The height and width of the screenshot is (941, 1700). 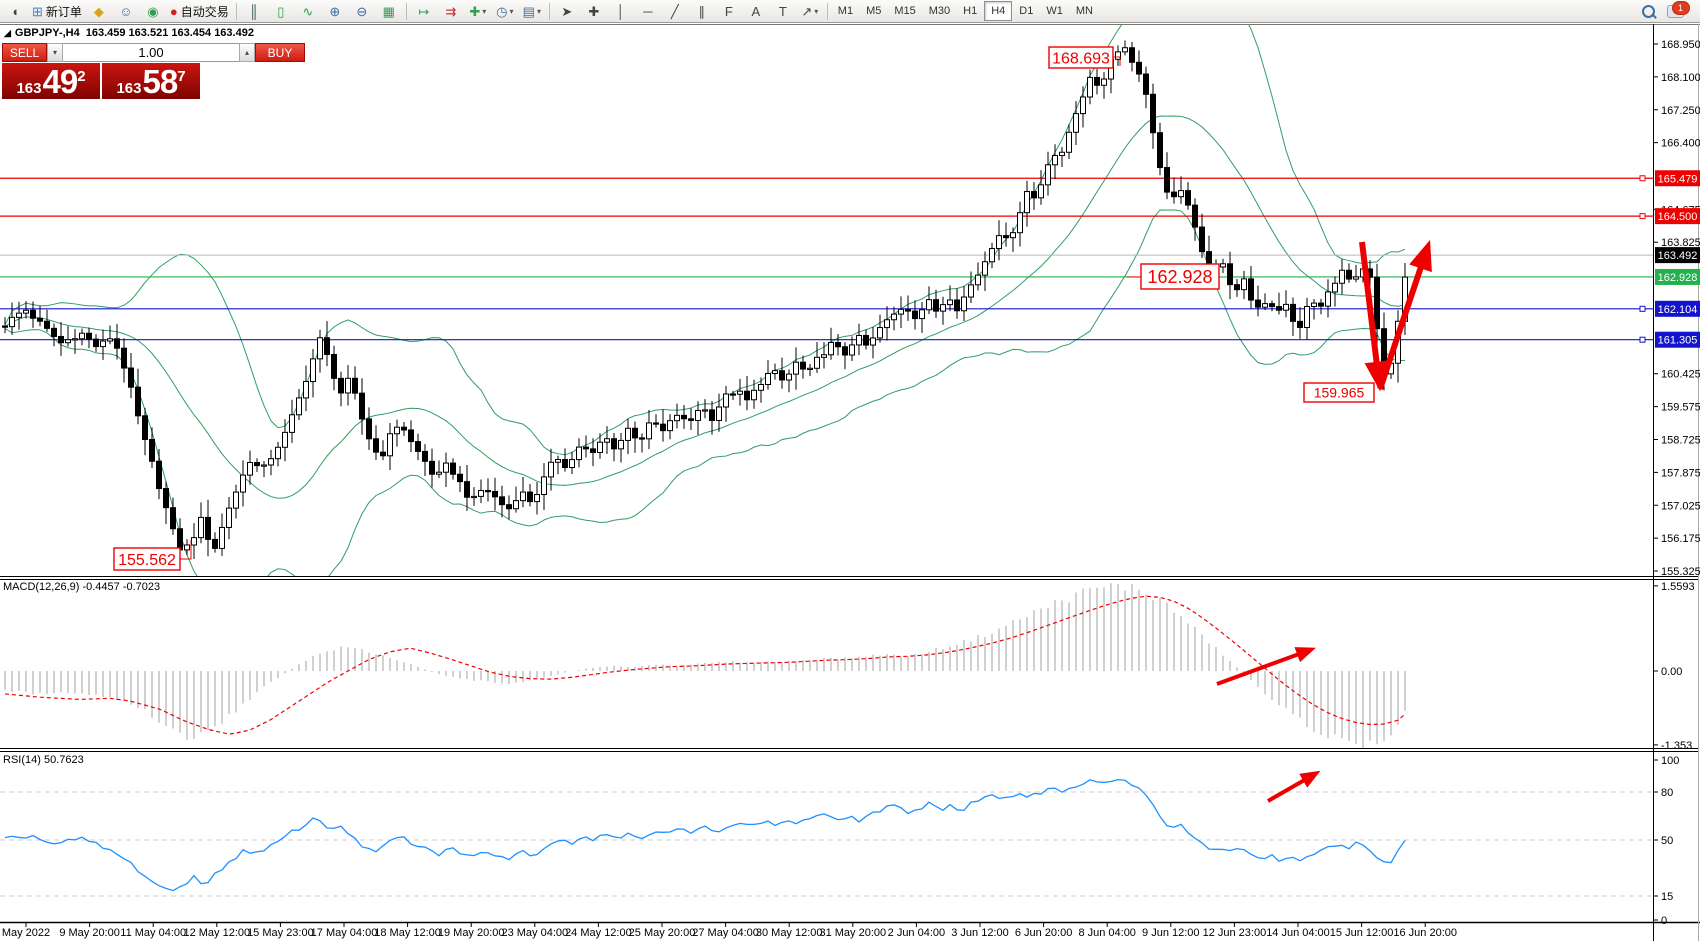 I want to click on time-label: 12 Jun 23:00, so click(x=1235, y=933).